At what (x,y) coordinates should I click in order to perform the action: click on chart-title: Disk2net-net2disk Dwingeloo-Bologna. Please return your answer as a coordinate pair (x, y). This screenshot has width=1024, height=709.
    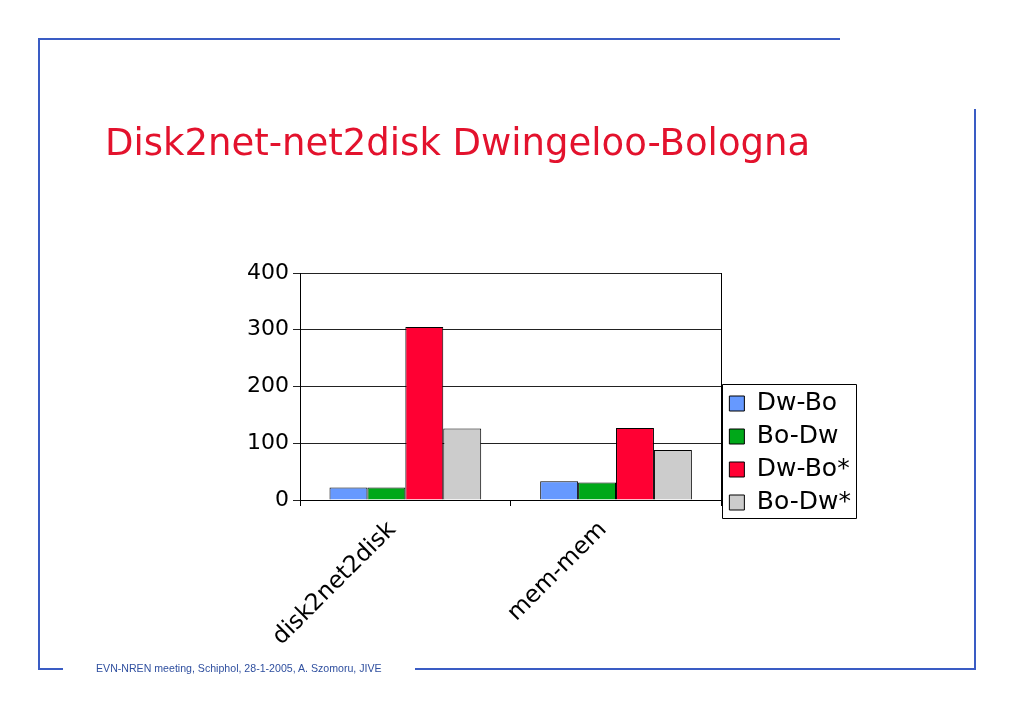
    Looking at the image, I should click on (458, 143).